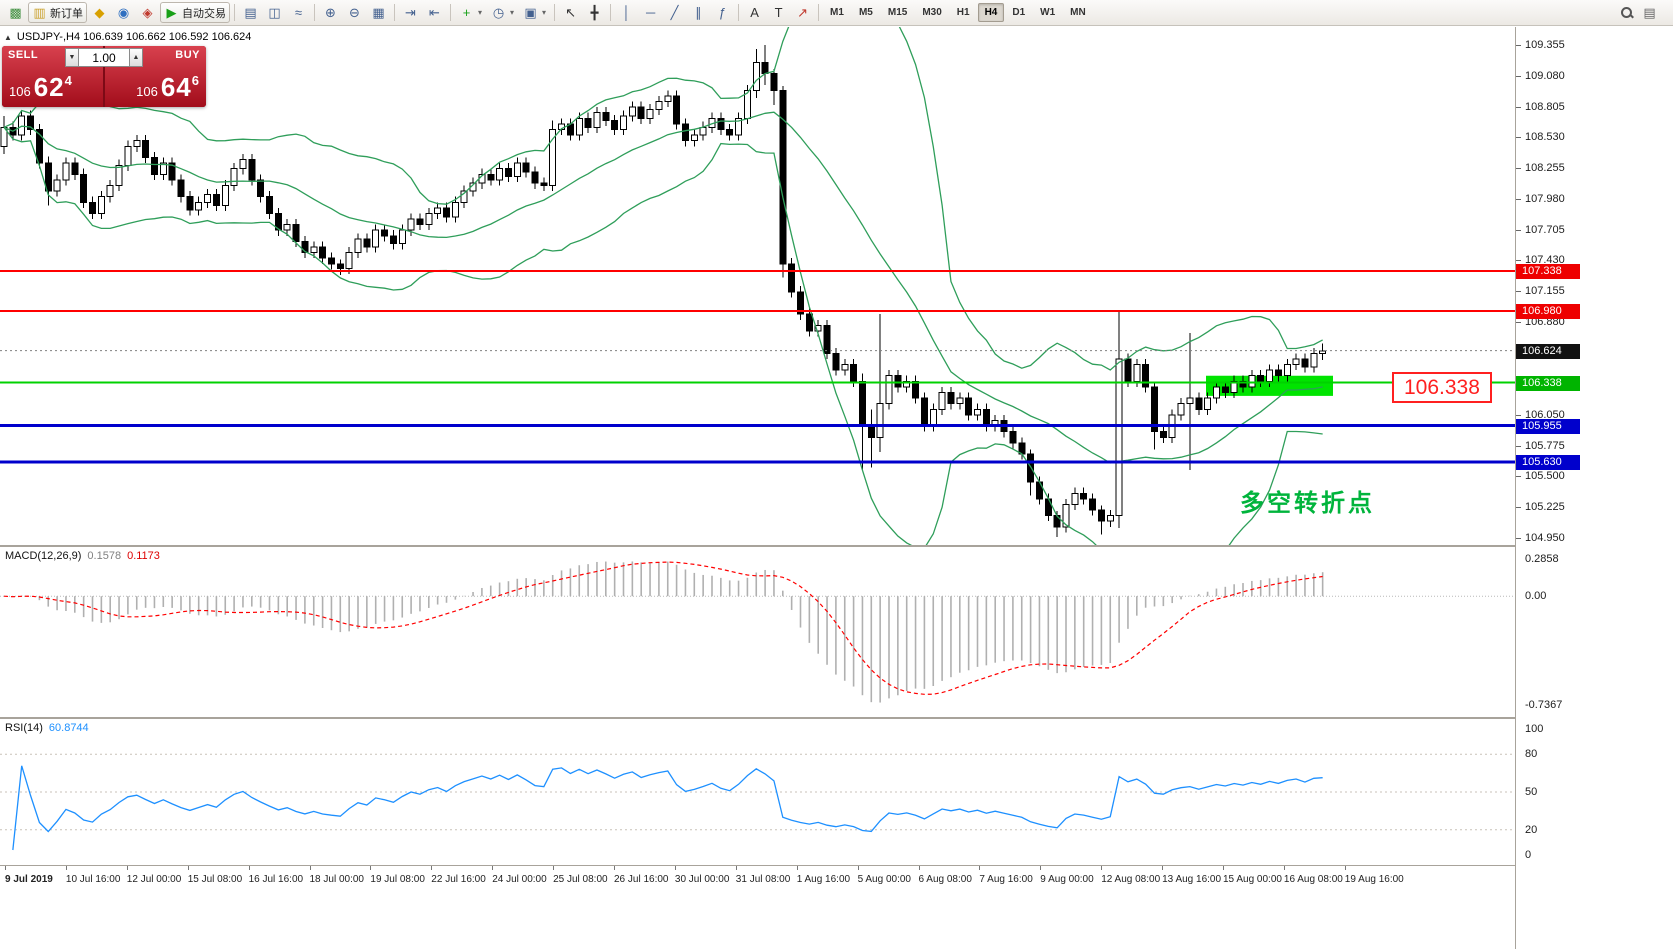 This screenshot has height=949, width=1673. I want to click on cursor-button-glyph: ↖, so click(570, 12).